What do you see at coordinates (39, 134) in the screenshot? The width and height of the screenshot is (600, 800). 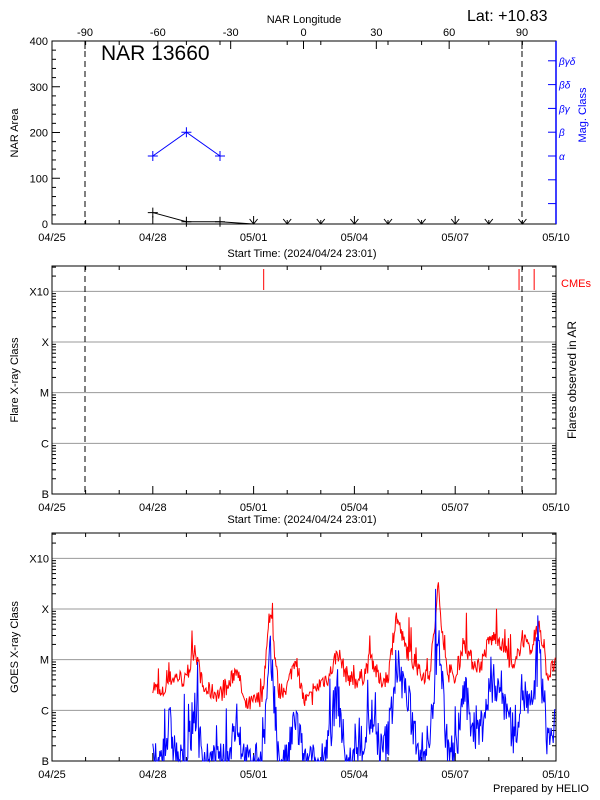 I see `panel1-y-tick-label: 200` at bounding box center [39, 134].